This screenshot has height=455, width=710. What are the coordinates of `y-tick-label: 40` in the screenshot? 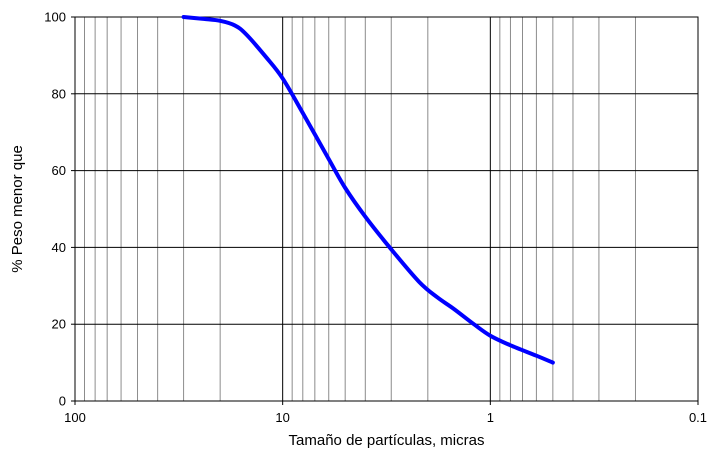 It's located at (59, 247).